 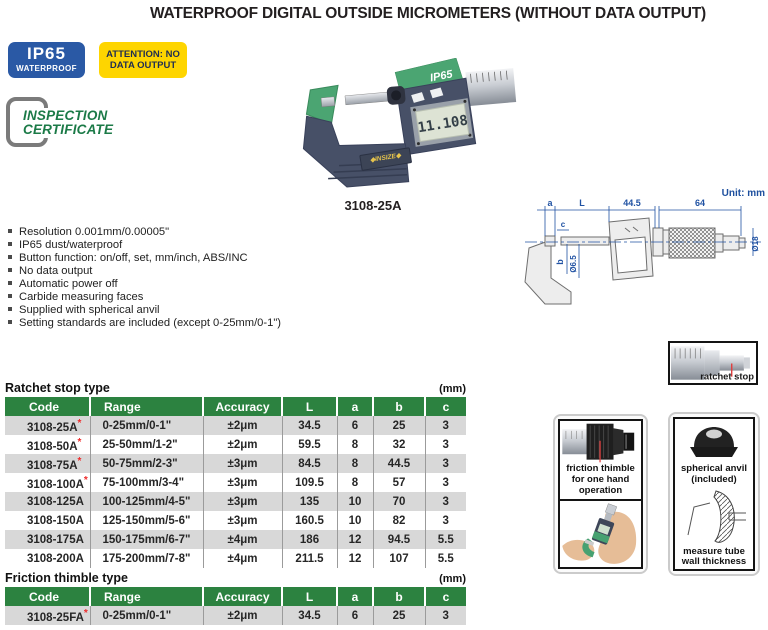 What do you see at coordinates (373, 205) in the screenshot?
I see `model-caption: 3108-25A` at bounding box center [373, 205].